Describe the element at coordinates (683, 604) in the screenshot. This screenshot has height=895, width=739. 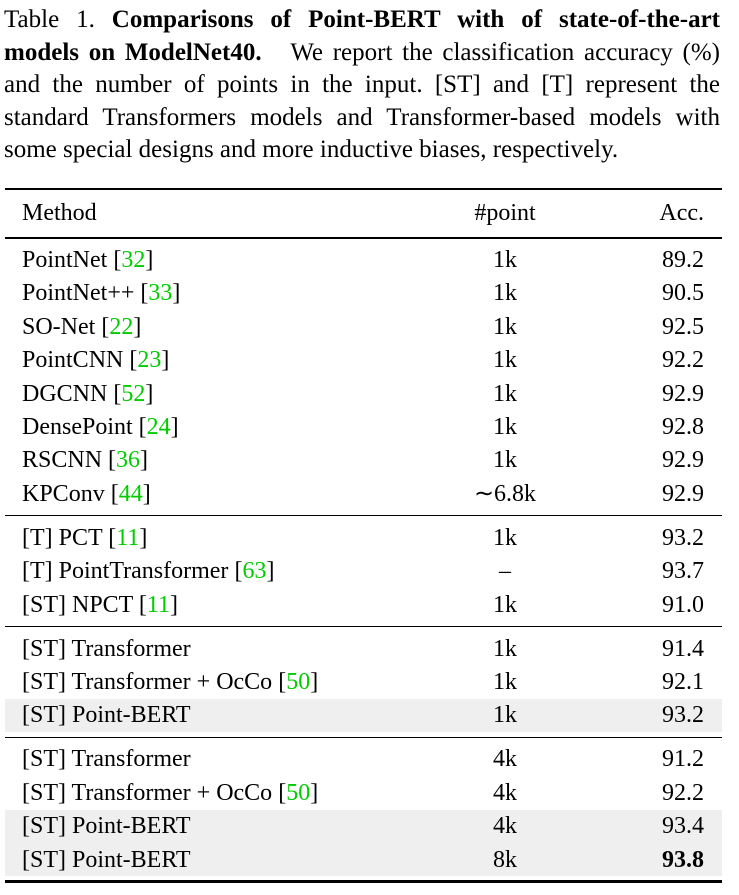
I see `accuracy: 91.0` at that location.